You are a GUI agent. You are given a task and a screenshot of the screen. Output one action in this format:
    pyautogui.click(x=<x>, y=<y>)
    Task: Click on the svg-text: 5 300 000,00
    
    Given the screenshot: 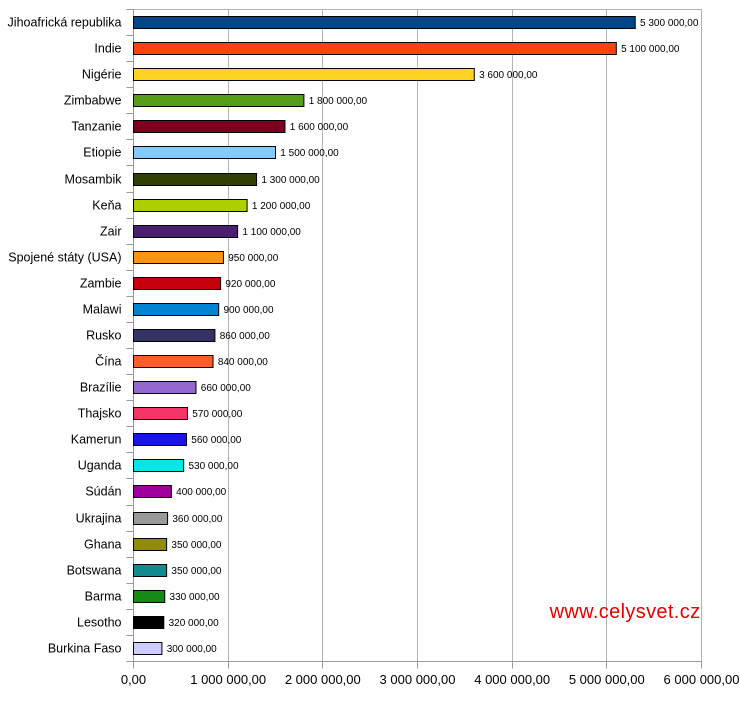 What is the action you would take?
    pyautogui.click(x=669, y=23)
    